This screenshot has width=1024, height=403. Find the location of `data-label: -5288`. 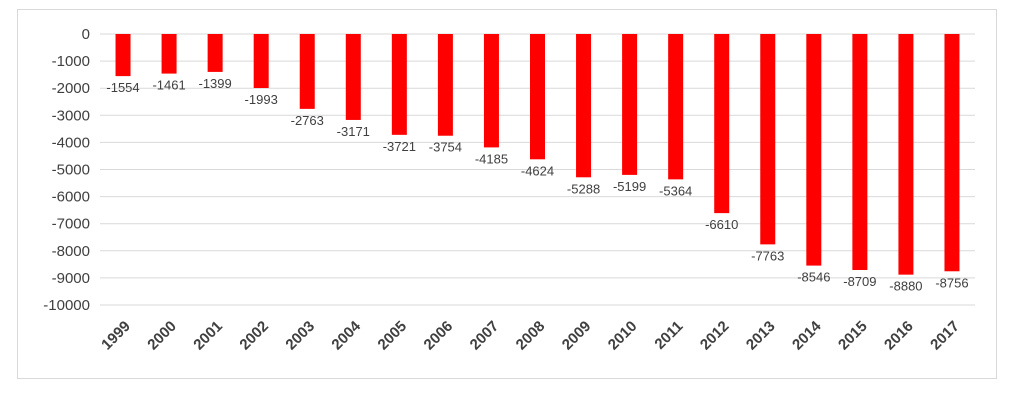

data-label: -5288 is located at coordinates (583, 188).